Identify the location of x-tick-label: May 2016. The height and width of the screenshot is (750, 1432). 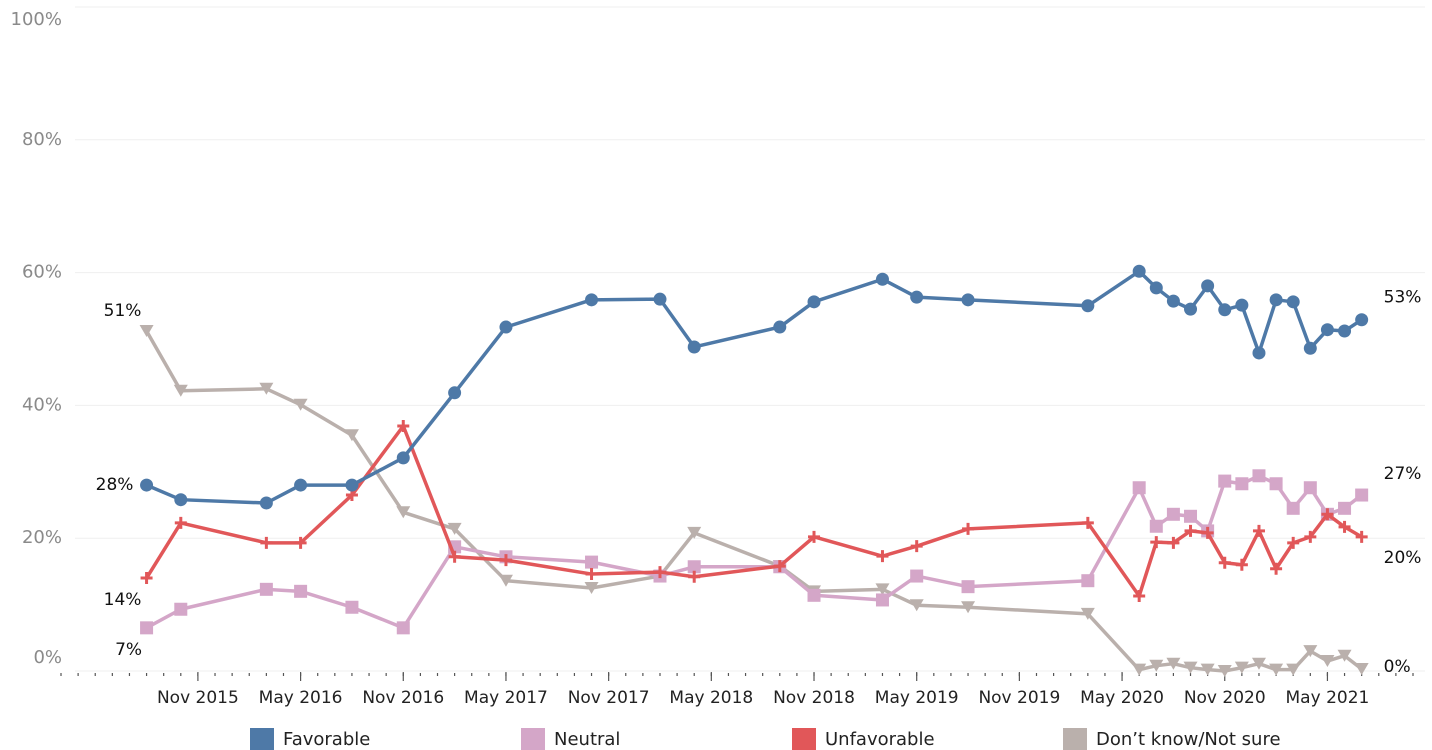
(301, 698).